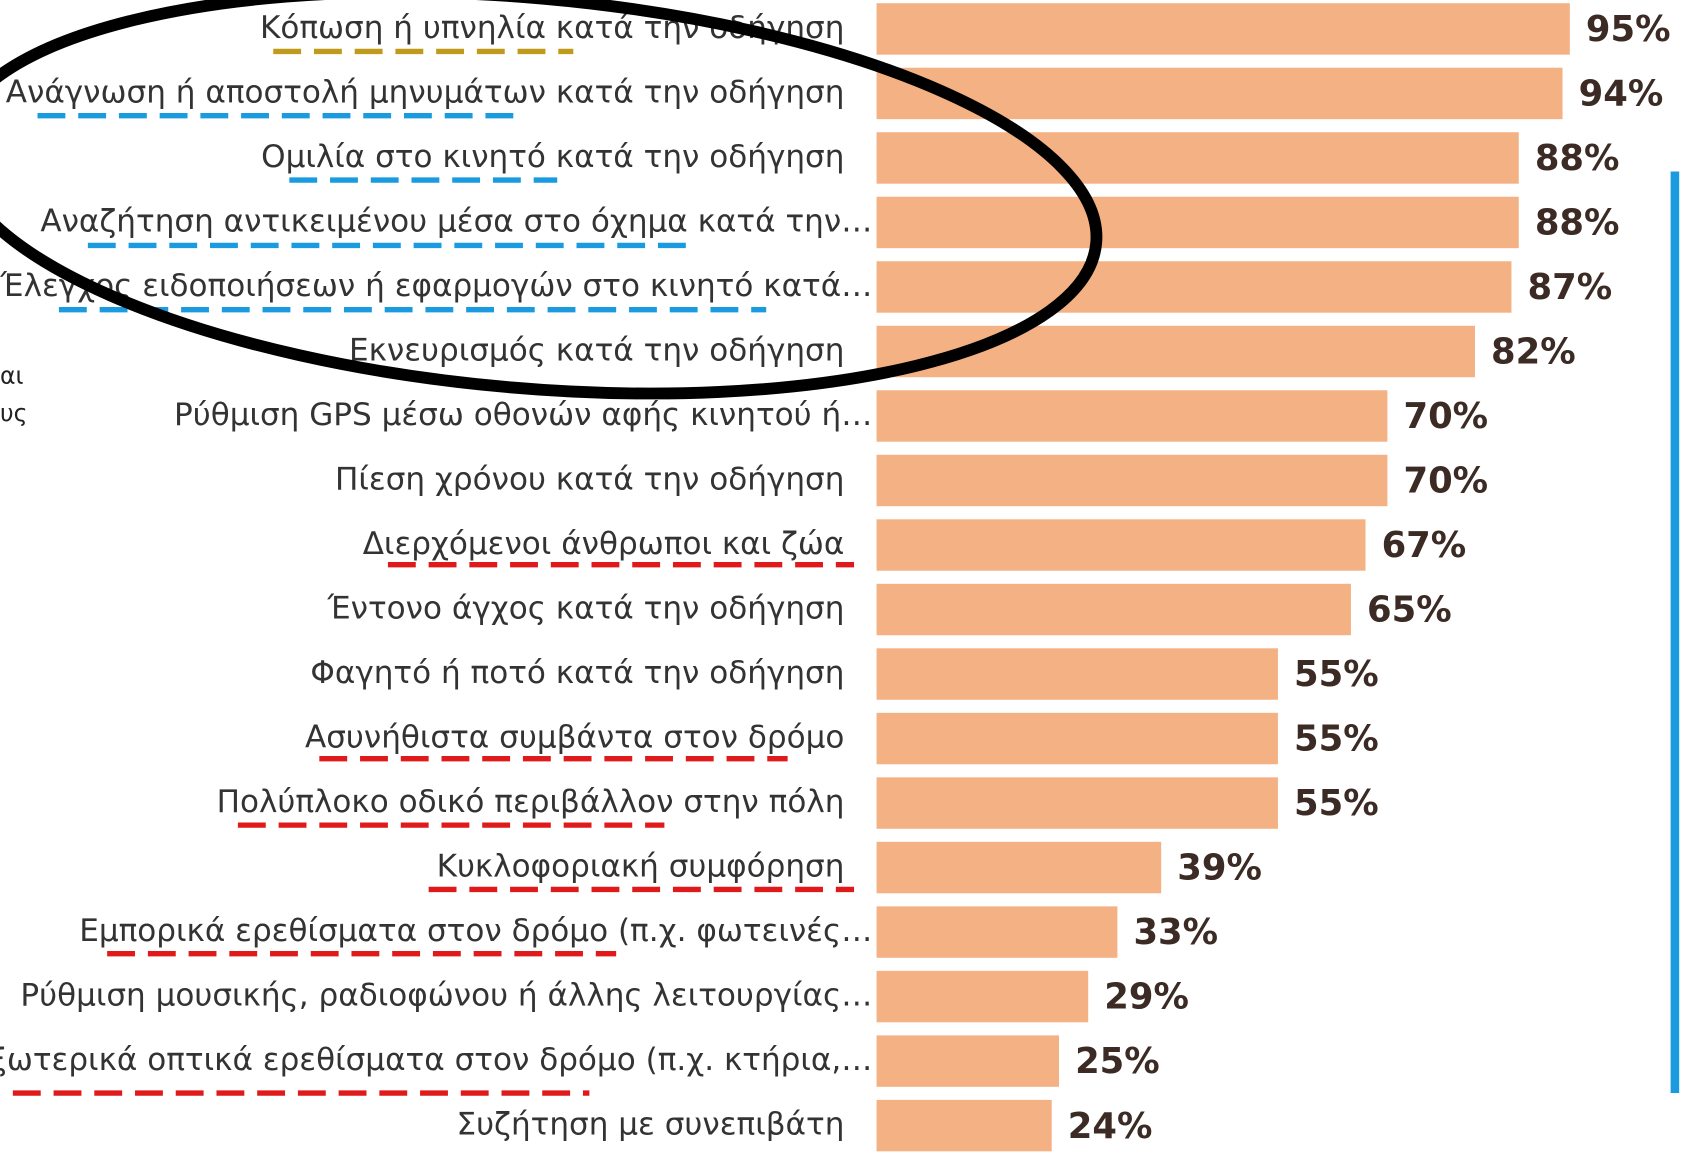  I want to click on cropped-text: αι, so click(12, 376).